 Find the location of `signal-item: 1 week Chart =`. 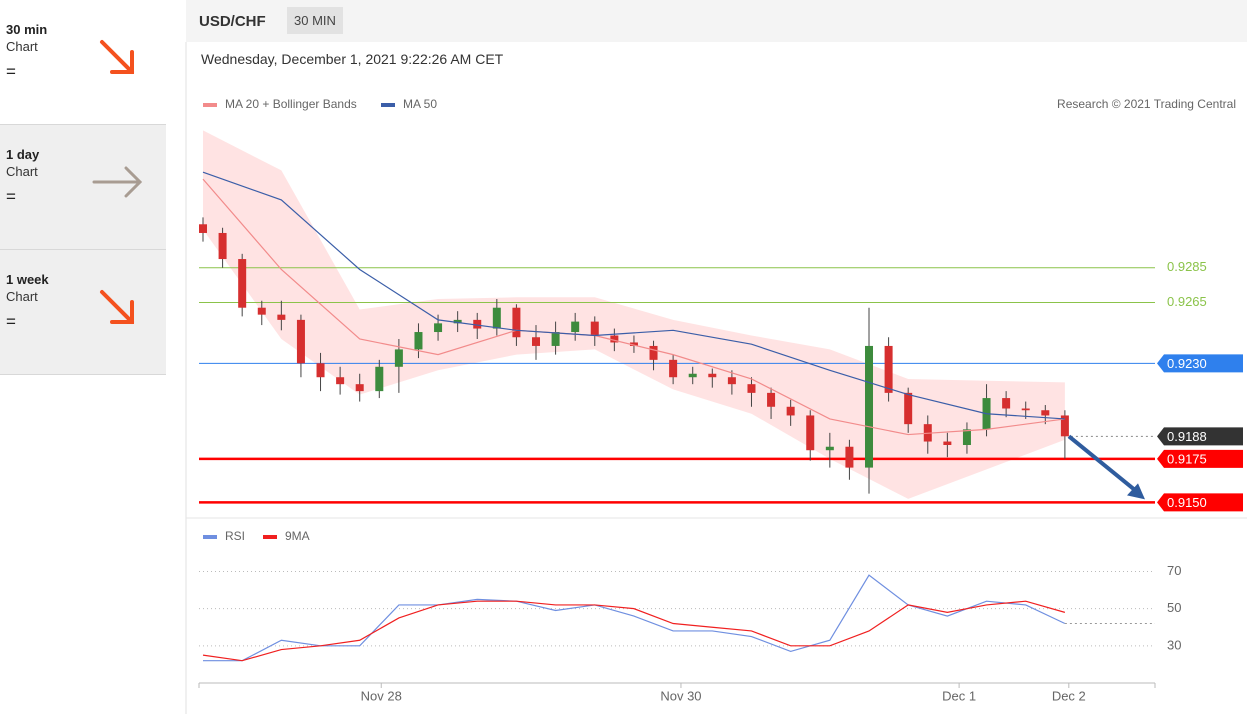

signal-item: 1 week Chart = is located at coordinates (83, 312).